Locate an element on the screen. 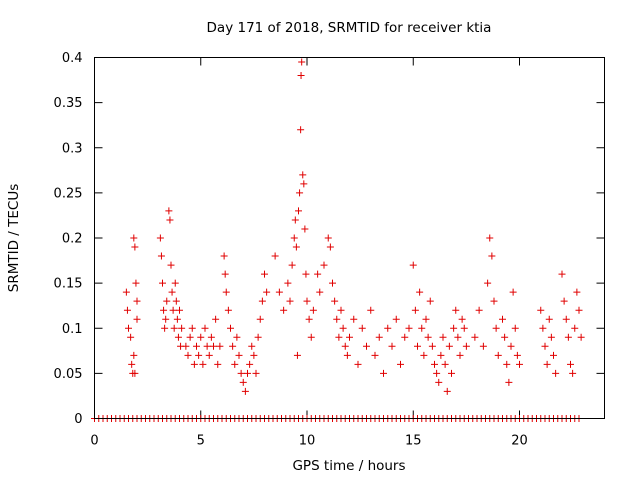 This screenshot has height=480, width=640. y-axis-label: SRMTID / TECUs is located at coordinates (14, 238).